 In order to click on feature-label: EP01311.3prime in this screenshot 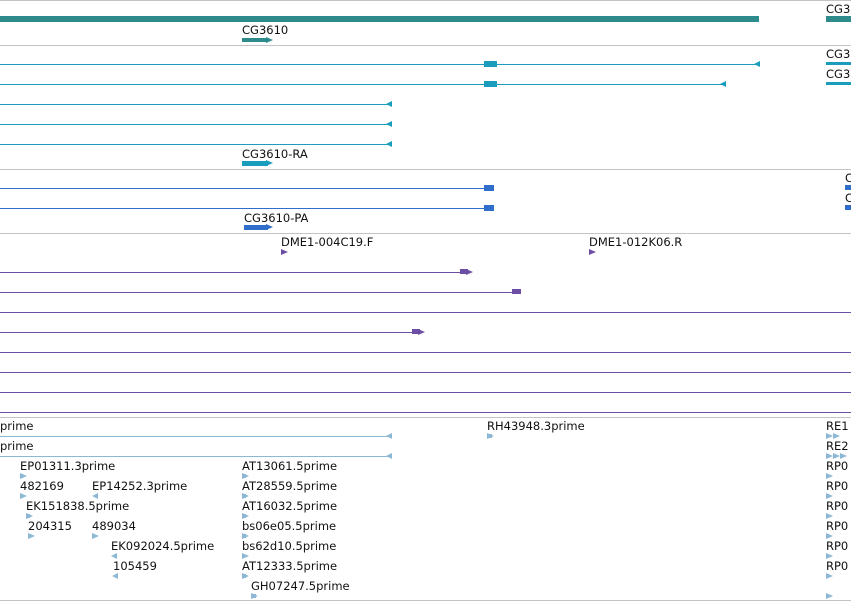, I will do `click(68, 466)`.